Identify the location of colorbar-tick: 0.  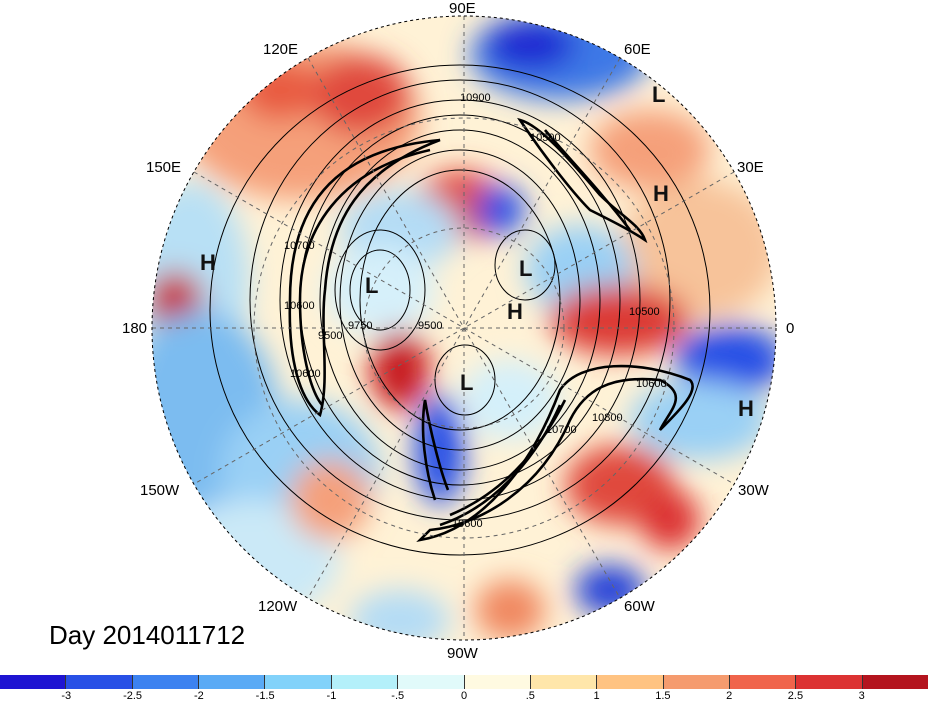
(464, 696).